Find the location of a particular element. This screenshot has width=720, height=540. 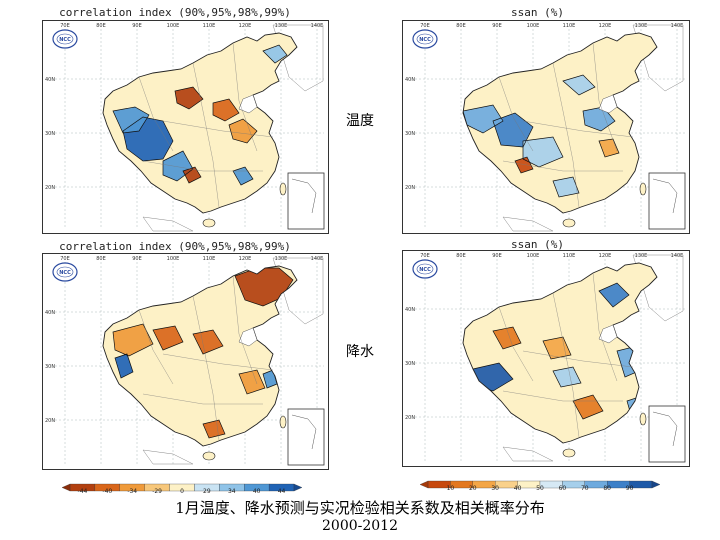

longitude-label: 120E is located at coordinates (605, 26).